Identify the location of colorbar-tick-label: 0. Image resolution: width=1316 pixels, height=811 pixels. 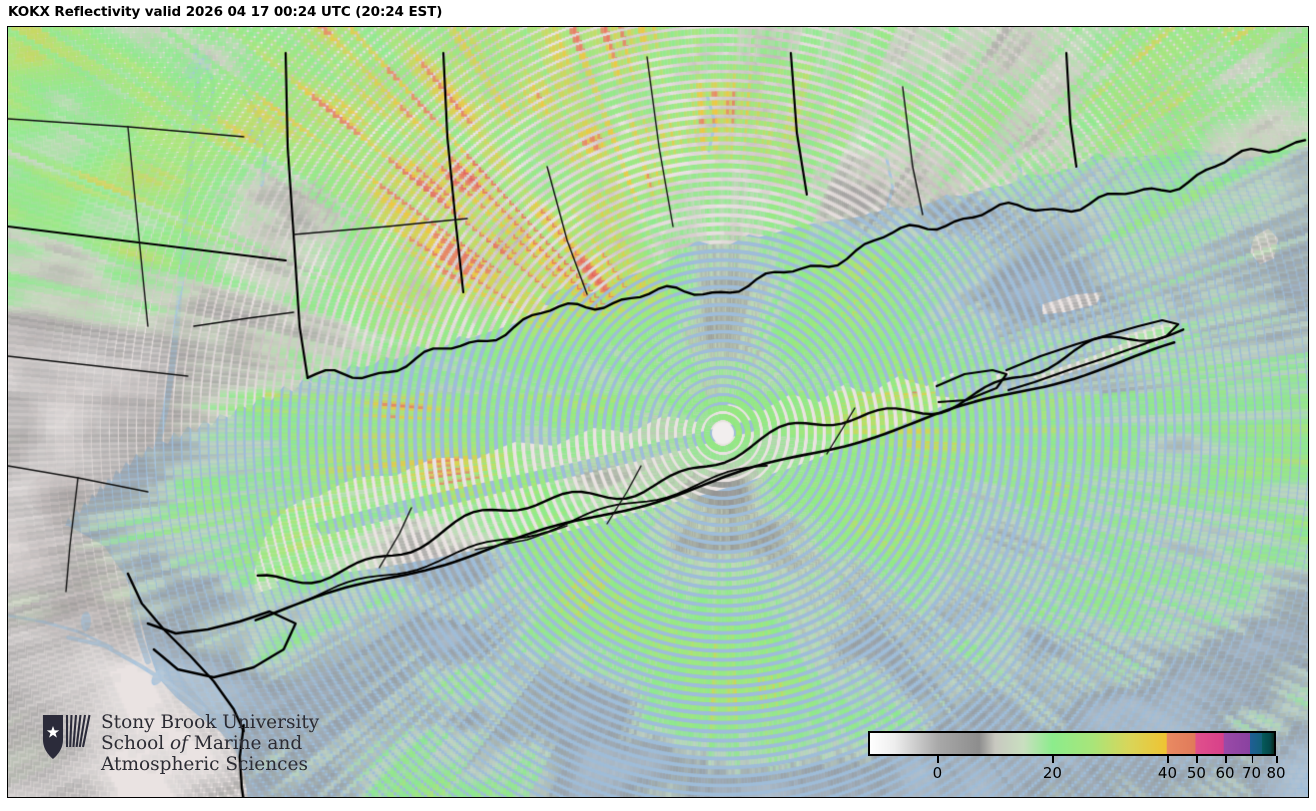
(937, 773).